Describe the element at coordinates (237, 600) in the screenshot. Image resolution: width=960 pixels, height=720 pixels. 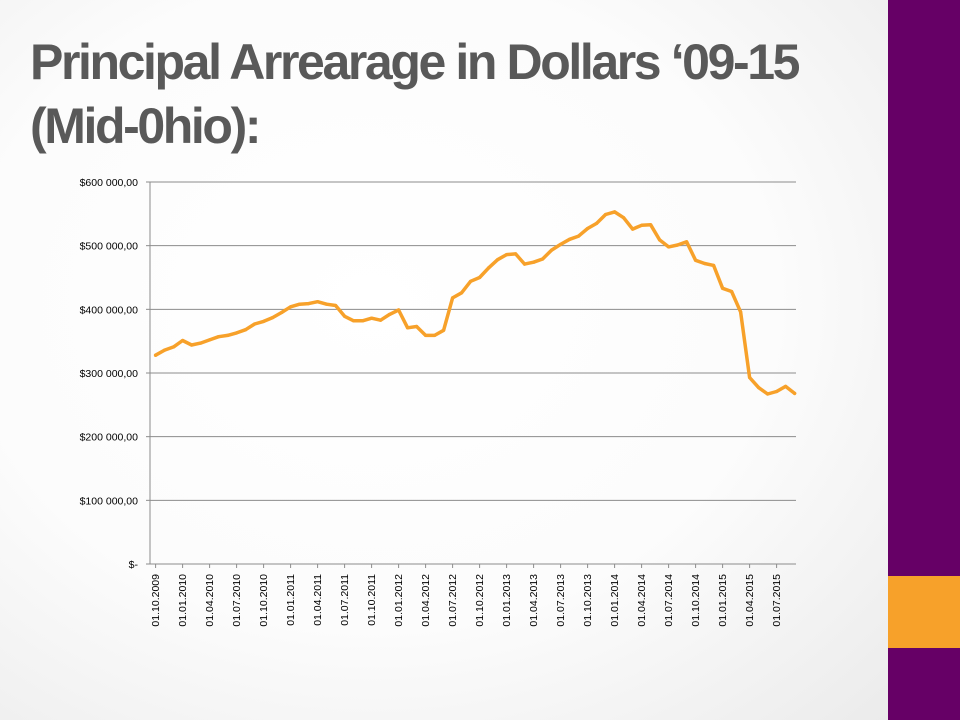
I see `x-tick-label: 01.07.2010` at that location.